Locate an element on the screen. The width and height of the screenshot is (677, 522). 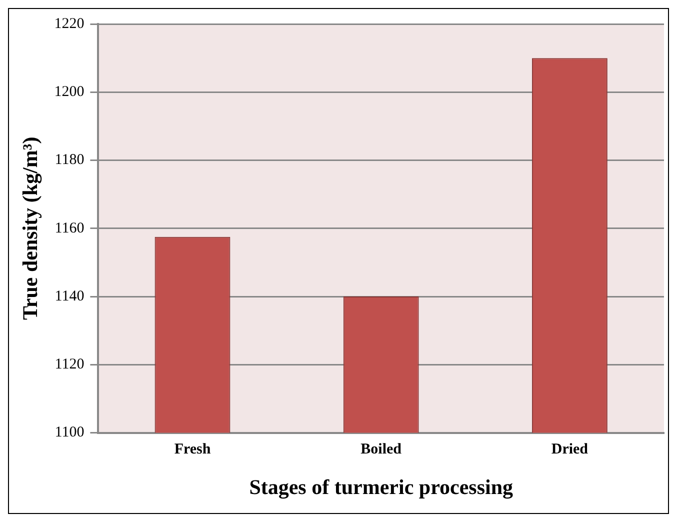
x-tick-label: Fresh is located at coordinates (193, 450).